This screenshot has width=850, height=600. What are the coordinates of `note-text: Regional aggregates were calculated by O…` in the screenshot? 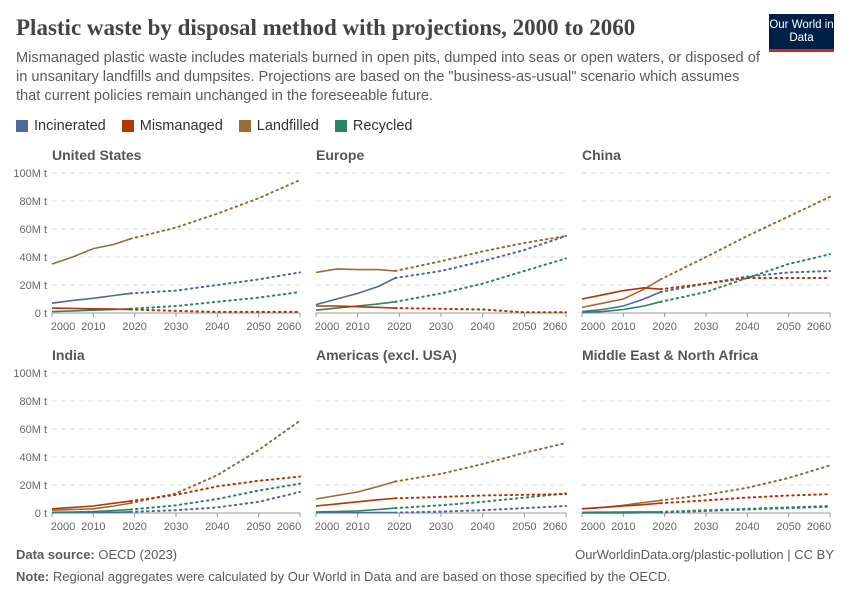 It's located at (361, 576).